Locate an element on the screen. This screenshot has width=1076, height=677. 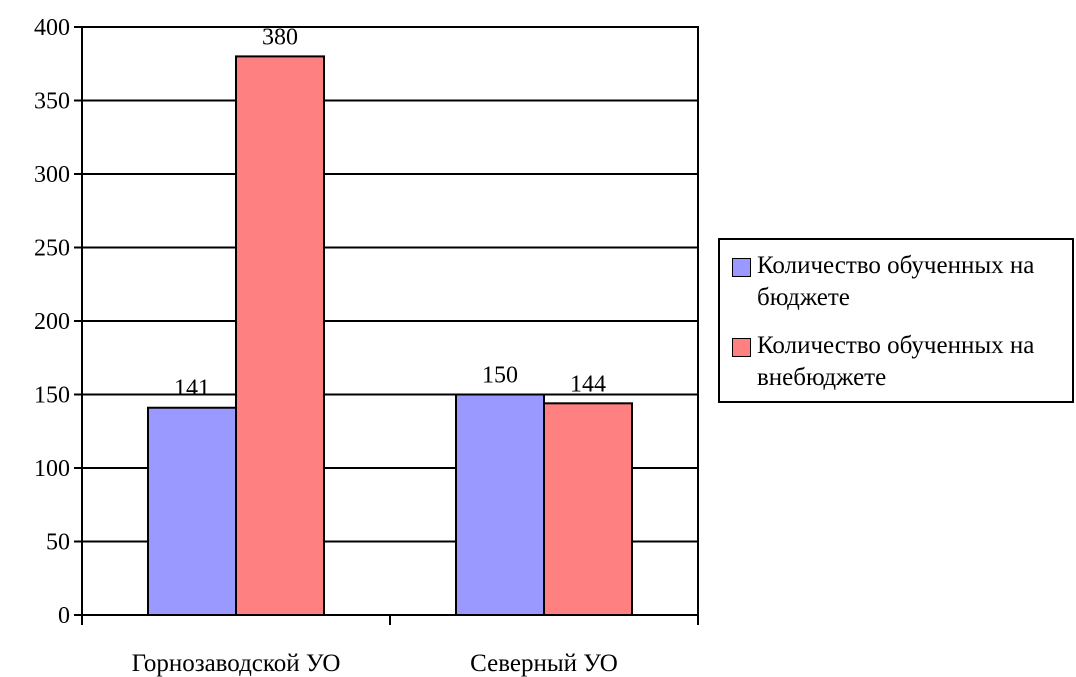
y-tick-label: 150 is located at coordinates (52, 396).